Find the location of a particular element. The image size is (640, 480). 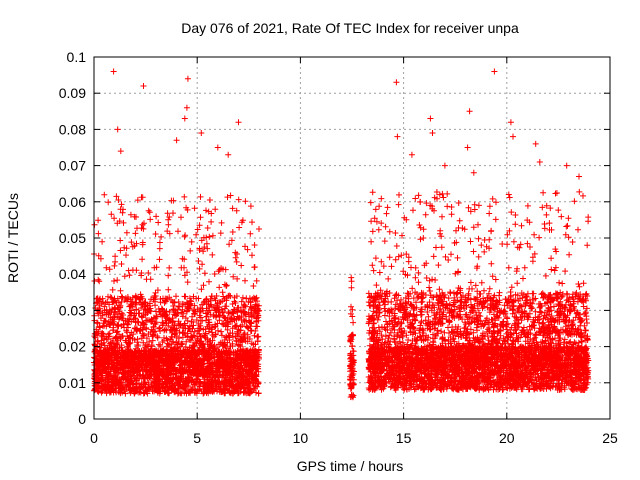

y-tick-label: 0.09 is located at coordinates (72, 93).